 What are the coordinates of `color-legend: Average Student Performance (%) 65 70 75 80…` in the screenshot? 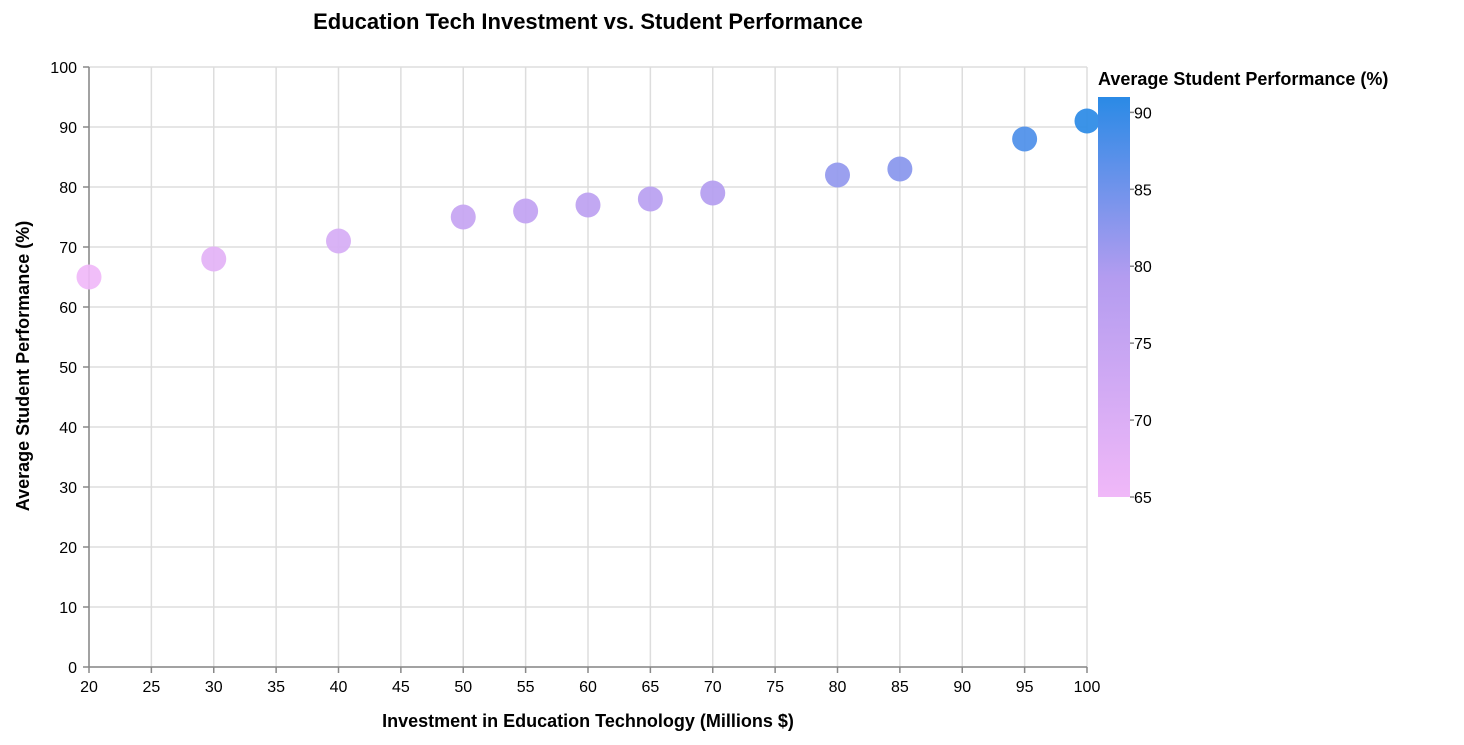 It's located at (1243, 288).